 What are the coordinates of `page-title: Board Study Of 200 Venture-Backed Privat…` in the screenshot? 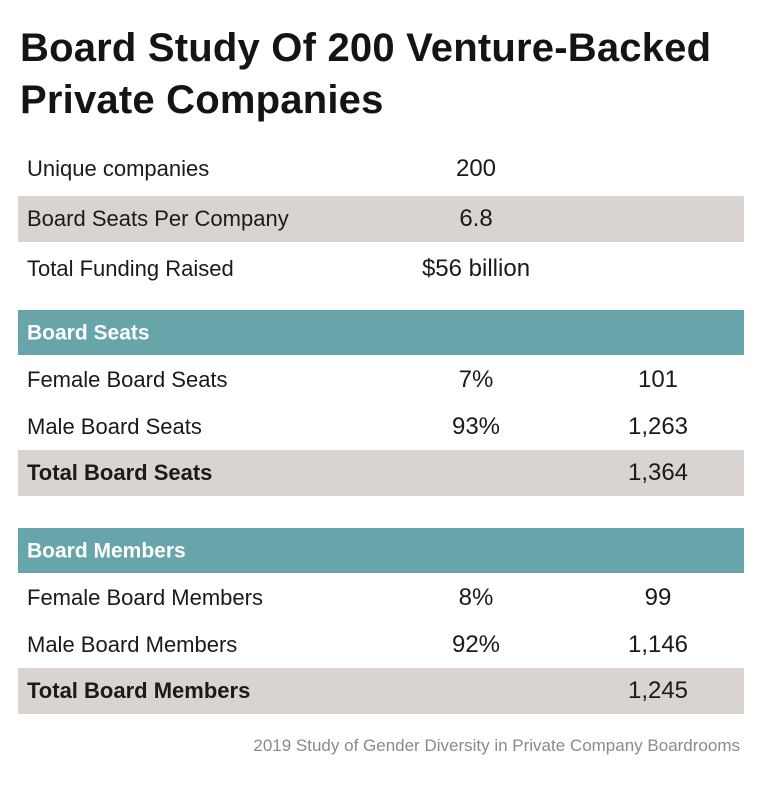 It's located at (366, 74).